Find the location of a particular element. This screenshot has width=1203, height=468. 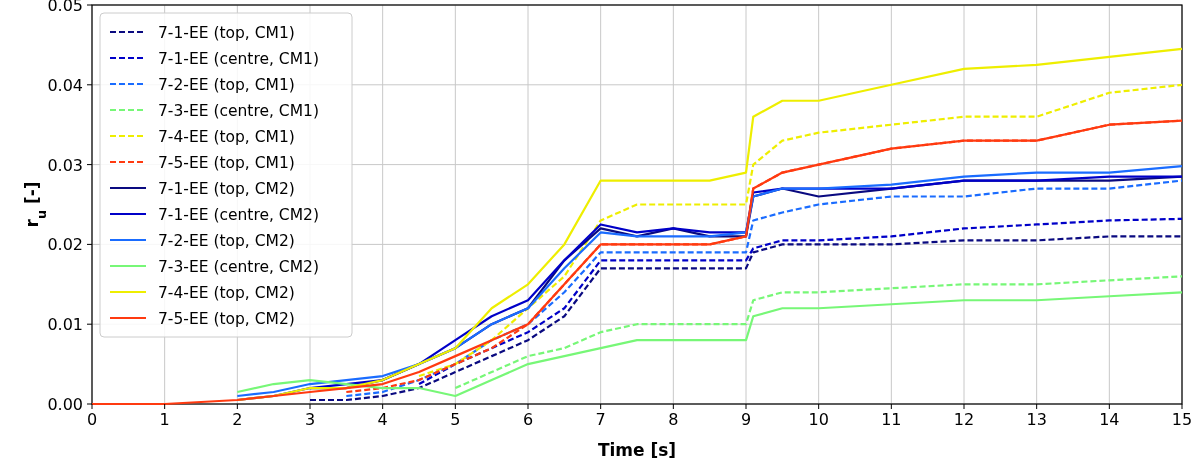

legend-label: 7-2-EE (top, CM1) is located at coordinates (226, 85).